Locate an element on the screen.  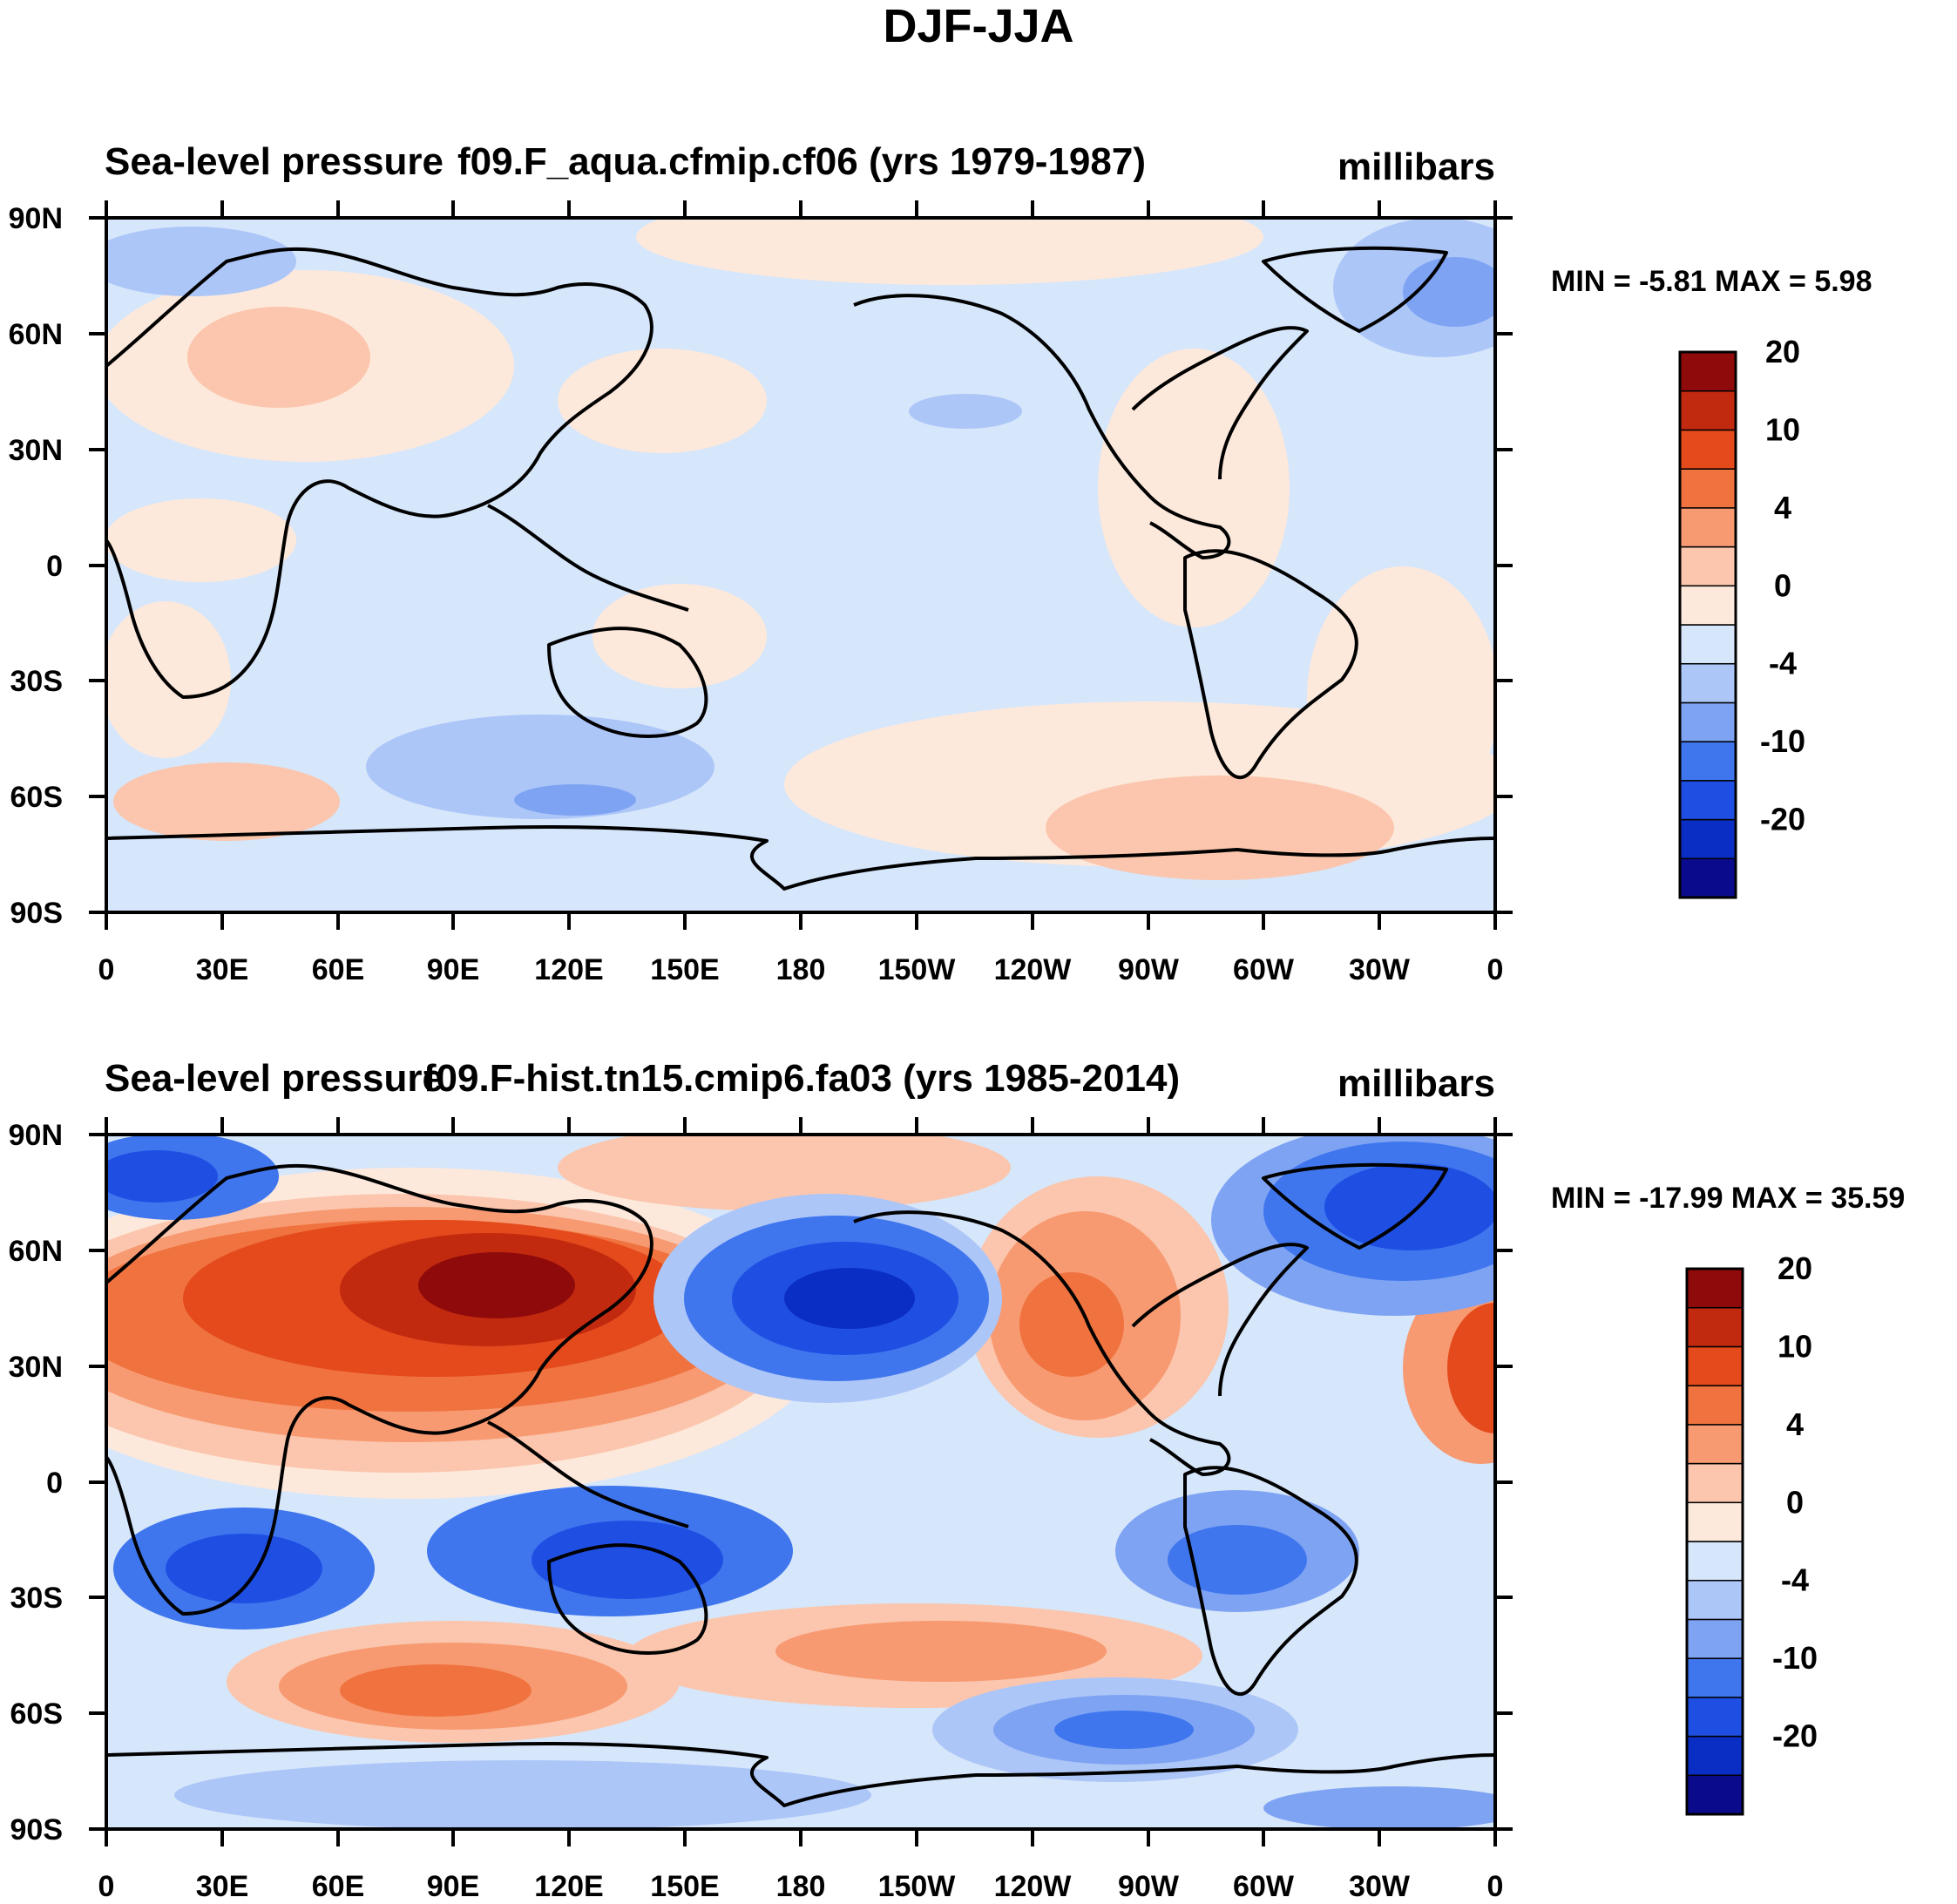
lat-label: 90N is located at coordinates (36, 1135).